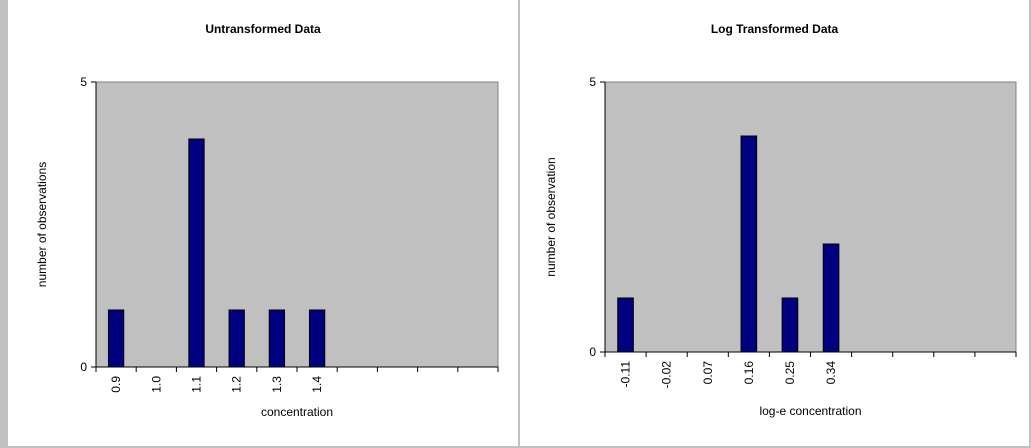 The width and height of the screenshot is (1031, 448). Describe the element at coordinates (749, 244) in the screenshot. I see `bar-0.16` at that location.